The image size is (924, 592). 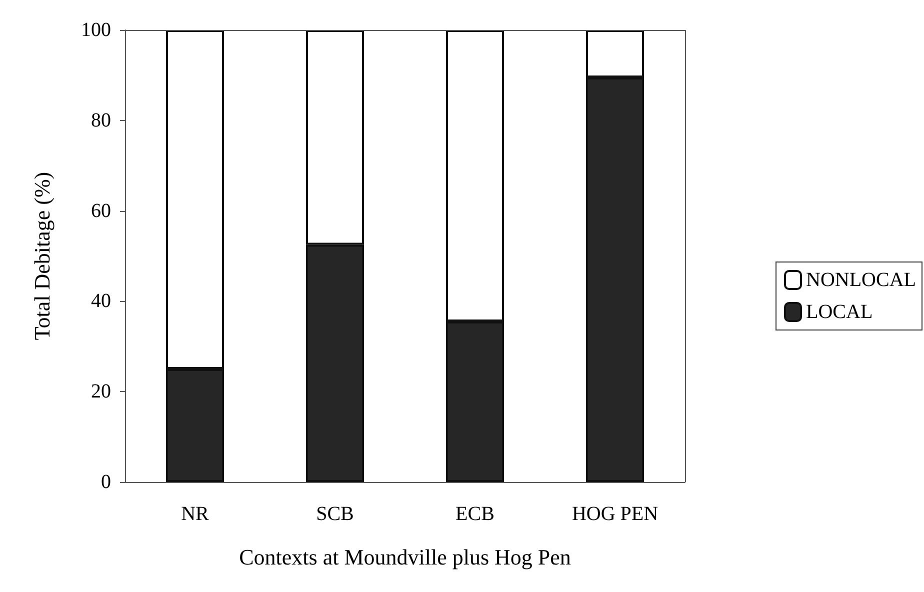 What do you see at coordinates (405, 557) in the screenshot?
I see `x-axis-title: Contexts at Moundville plus Hog Pen` at bounding box center [405, 557].